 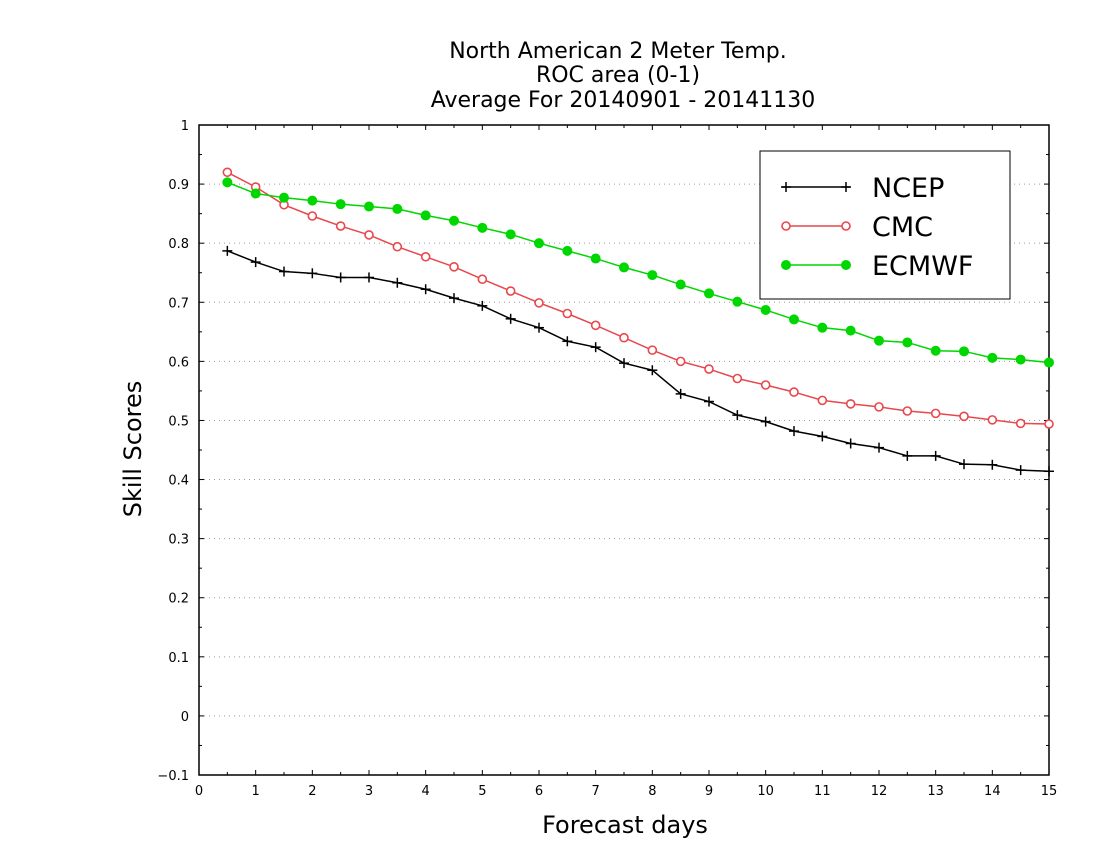 I want to click on x-tick-label-8: 8, so click(x=652, y=791).